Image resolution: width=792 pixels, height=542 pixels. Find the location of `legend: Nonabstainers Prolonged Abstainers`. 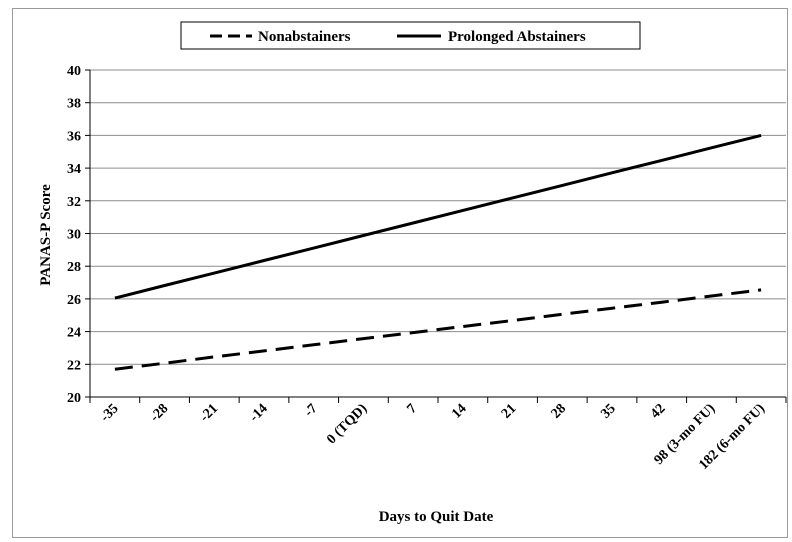

legend: Nonabstainers Prolonged Abstainers is located at coordinates (410, 35).